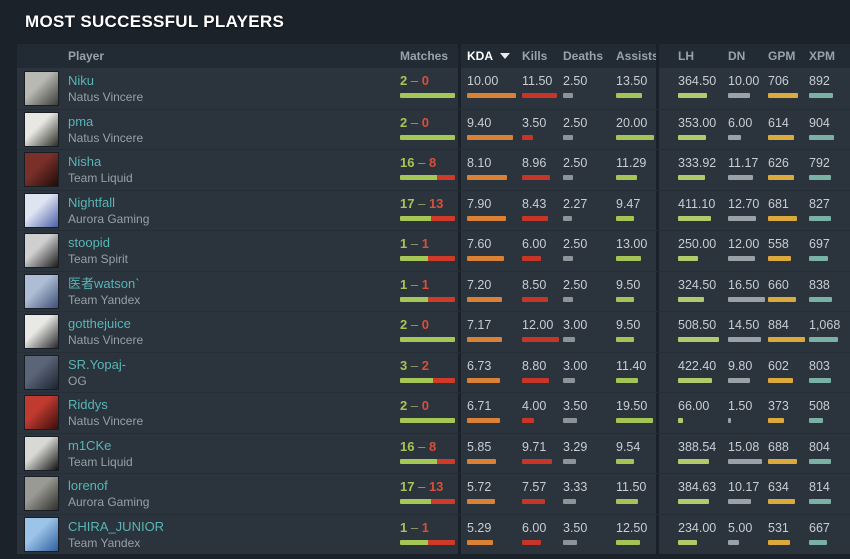 The image size is (850, 559). I want to click on kills-value: 8.43, so click(534, 203).